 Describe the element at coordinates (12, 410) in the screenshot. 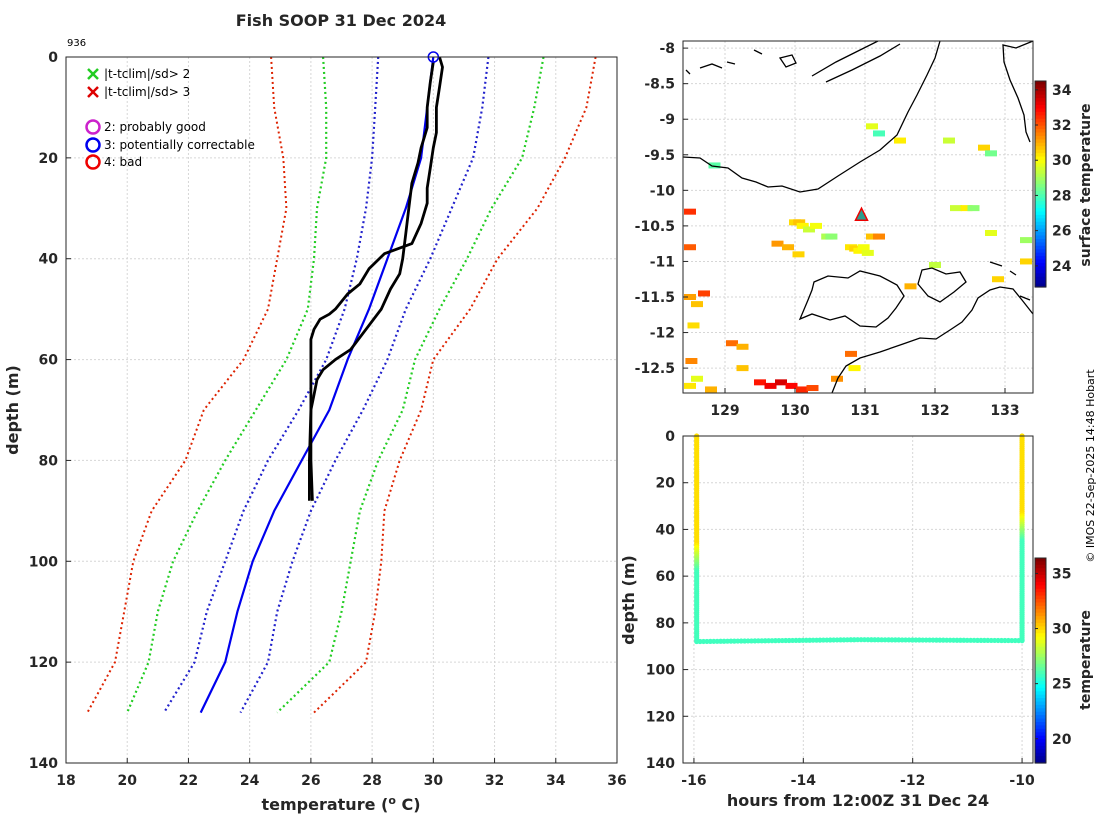

I see `profile-ylabel: depth (m)` at that location.